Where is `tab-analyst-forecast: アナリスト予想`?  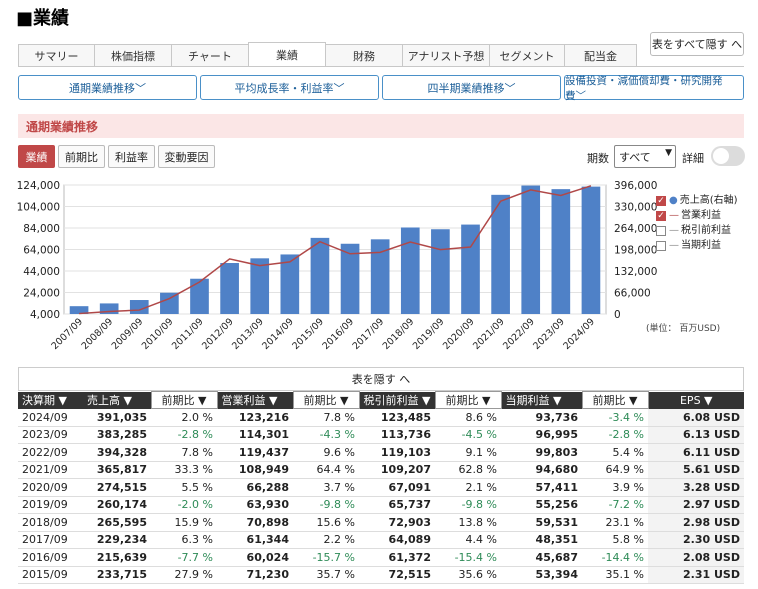 tab-analyst-forecast: アナリスト予想 is located at coordinates (446, 55).